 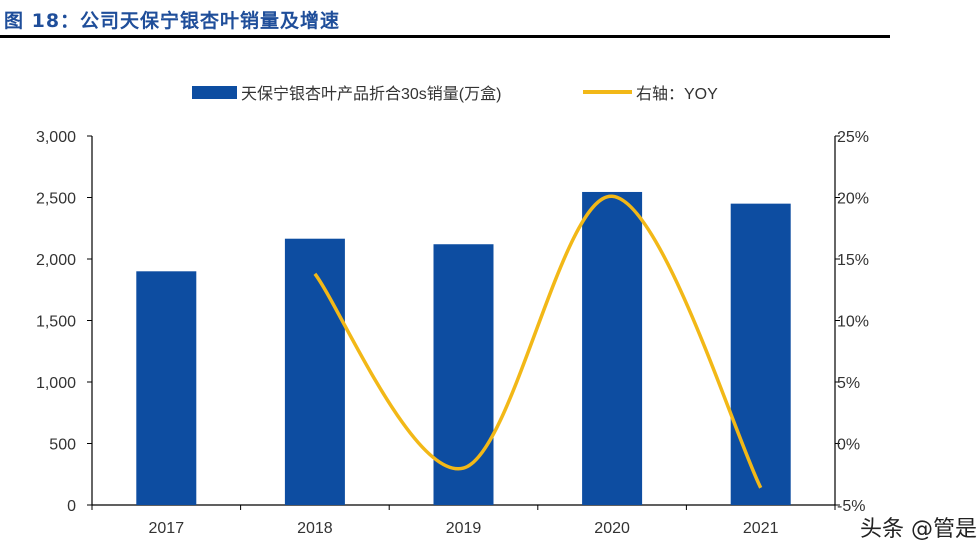 I want to click on x-tick-label: 2019, so click(x=464, y=528).